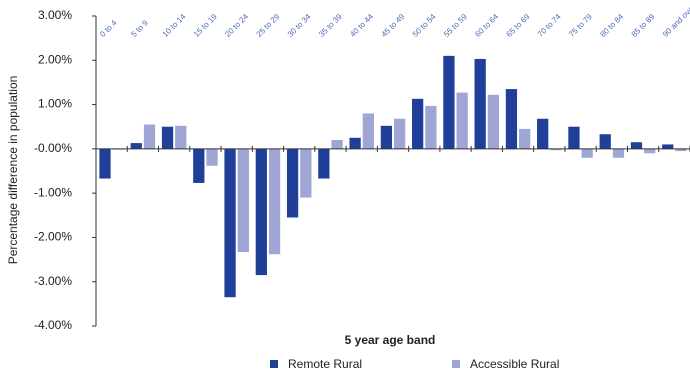 Image resolution: width=690 pixels, height=371 pixels. What do you see at coordinates (325, 364) in the screenshot?
I see `legend-label: Remote Rural` at bounding box center [325, 364].